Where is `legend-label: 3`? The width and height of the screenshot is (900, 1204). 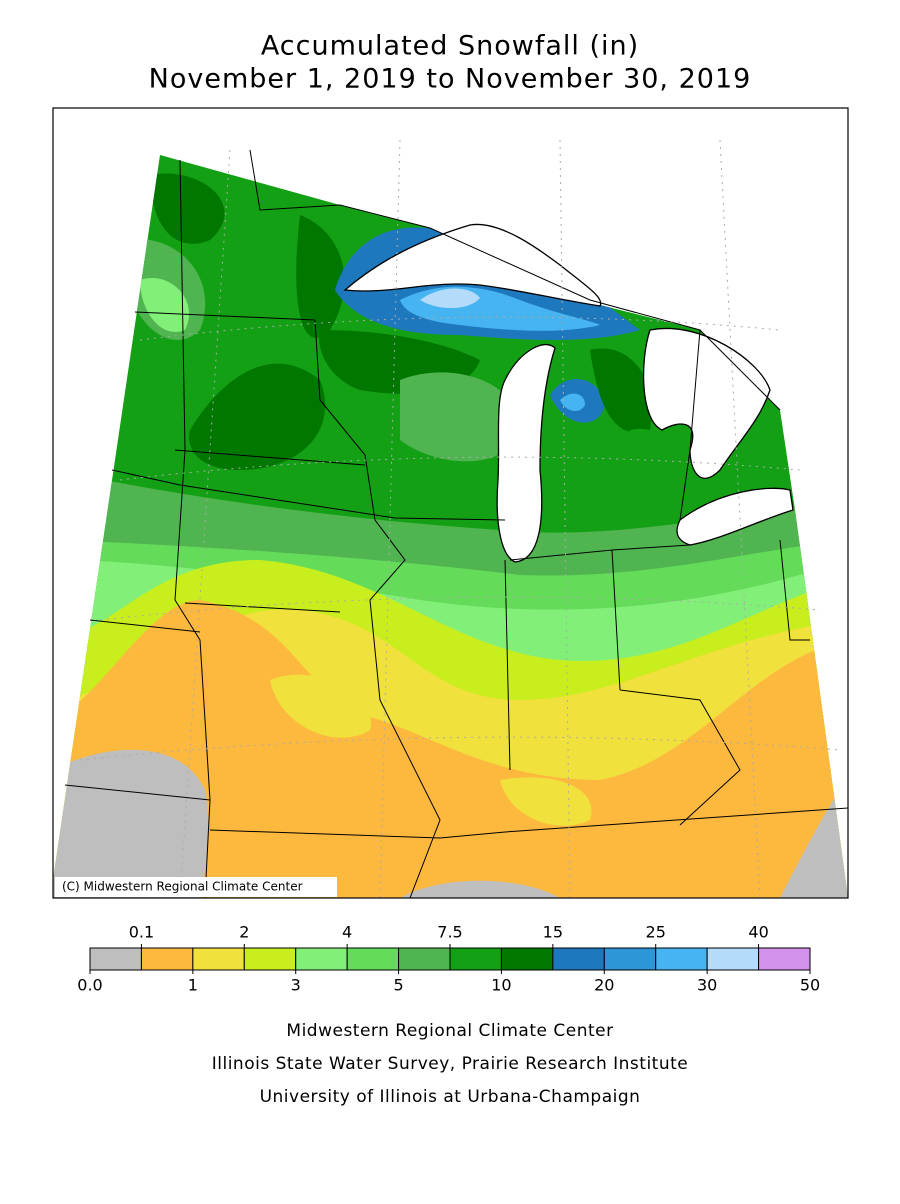 legend-label: 3 is located at coordinates (296, 985).